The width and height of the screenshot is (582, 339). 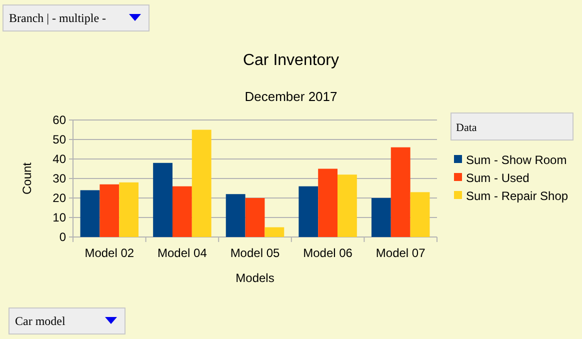 I want to click on text: Car model, so click(x=40, y=321).